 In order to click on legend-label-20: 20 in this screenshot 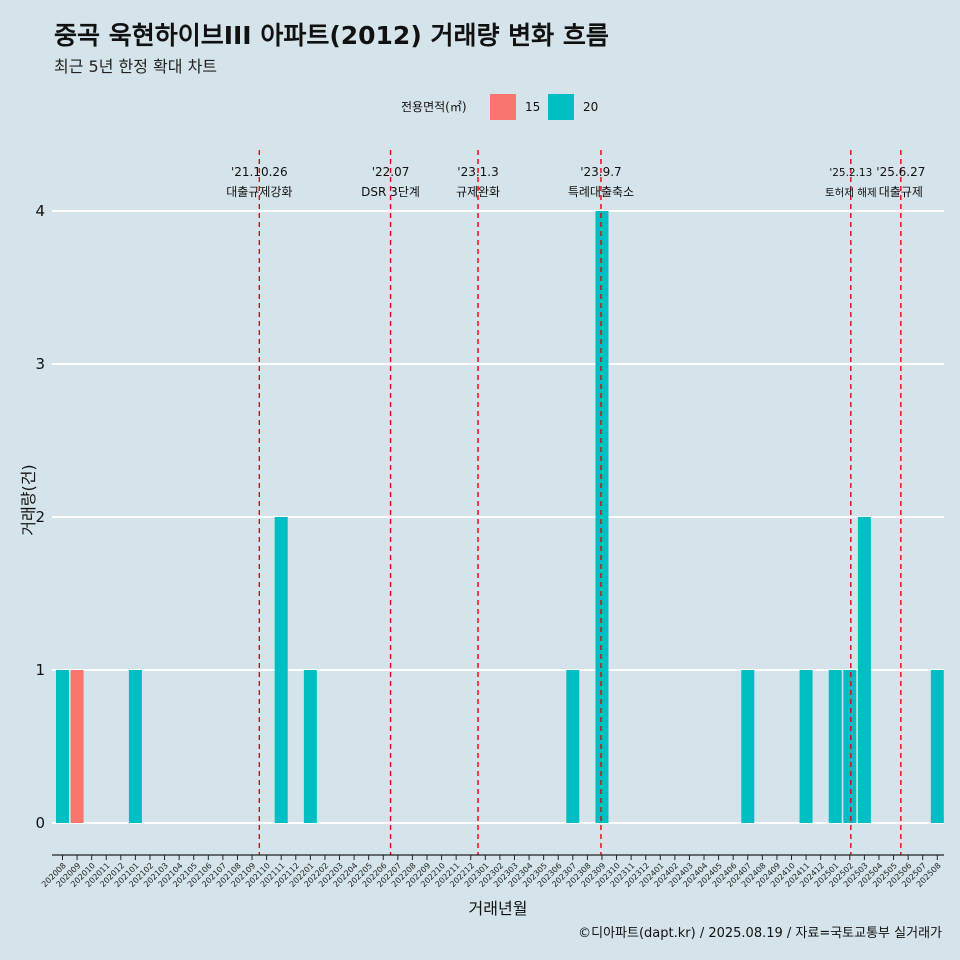, I will do `click(590, 107)`.